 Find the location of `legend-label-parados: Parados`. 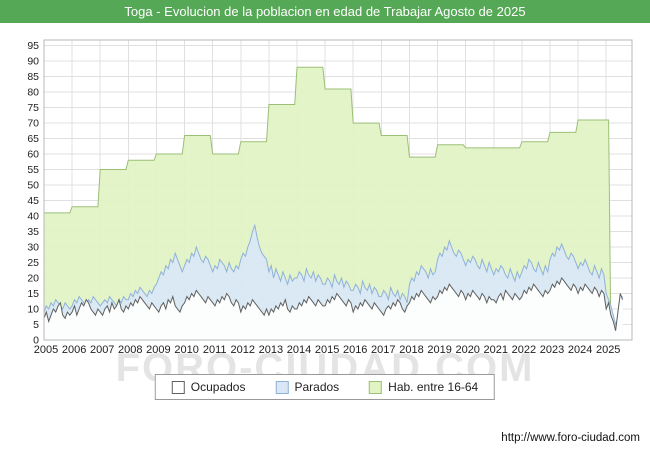

legend-label-parados: Parados is located at coordinates (317, 387).